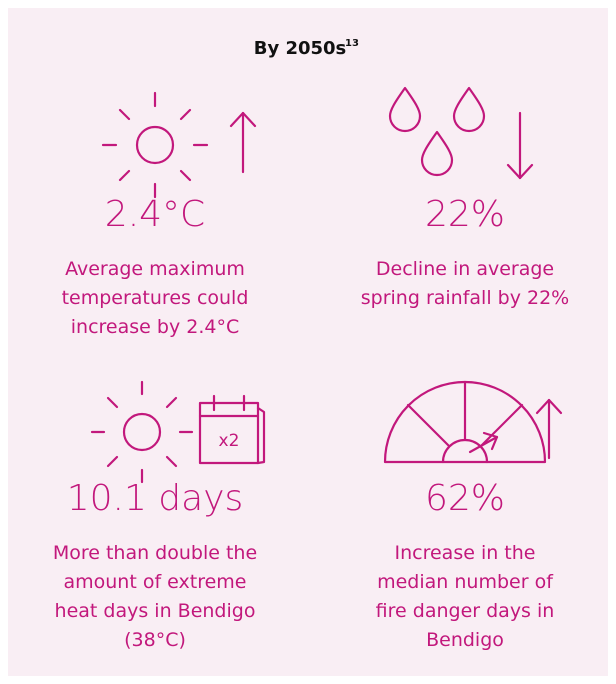 The image size is (616, 684). What do you see at coordinates (465, 214) in the screenshot?
I see `stat-value: 22%` at bounding box center [465, 214].